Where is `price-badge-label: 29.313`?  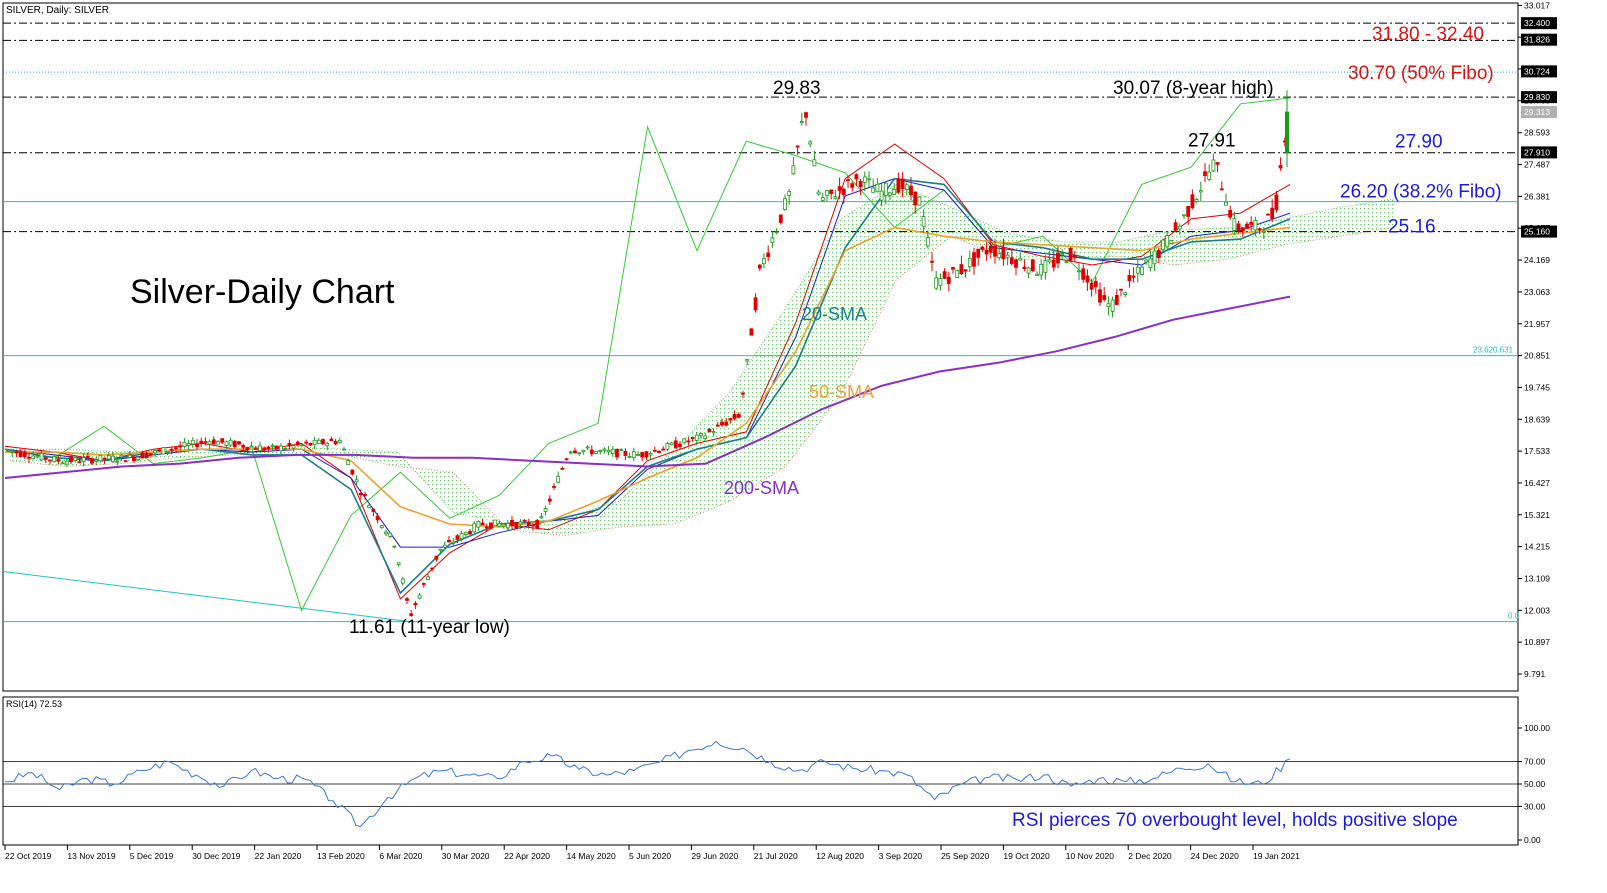 price-badge-label: 29.313 is located at coordinates (1537, 112).